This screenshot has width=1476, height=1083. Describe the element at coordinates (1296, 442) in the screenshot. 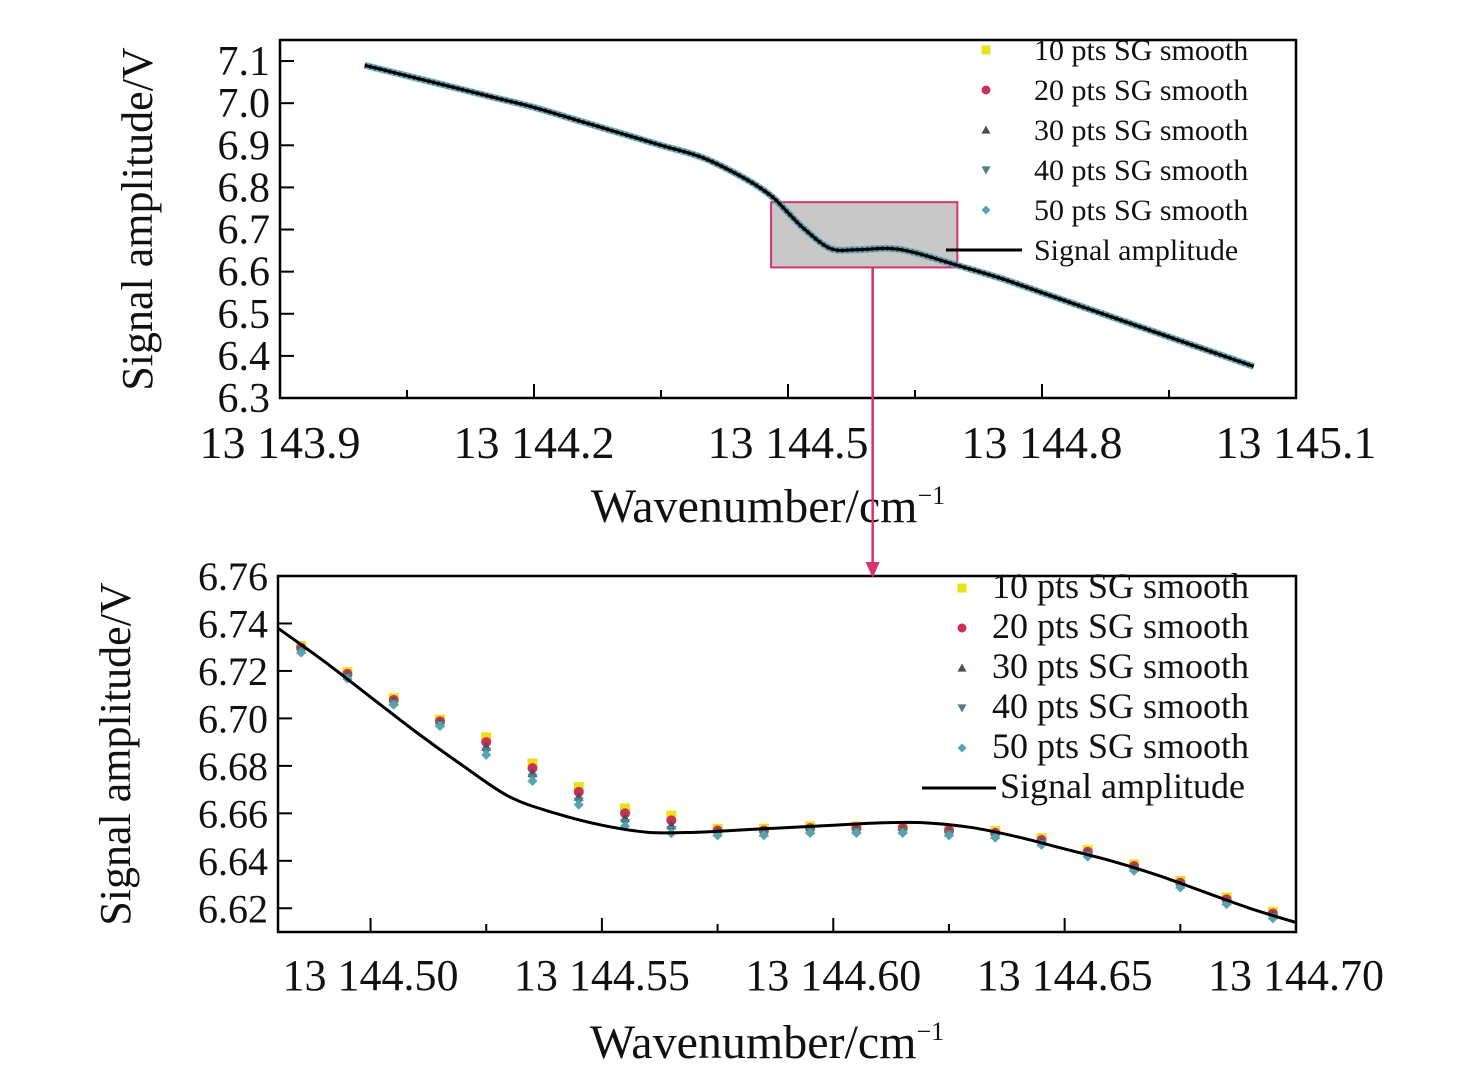

I see `x-tick-label: 13 145.1` at that location.